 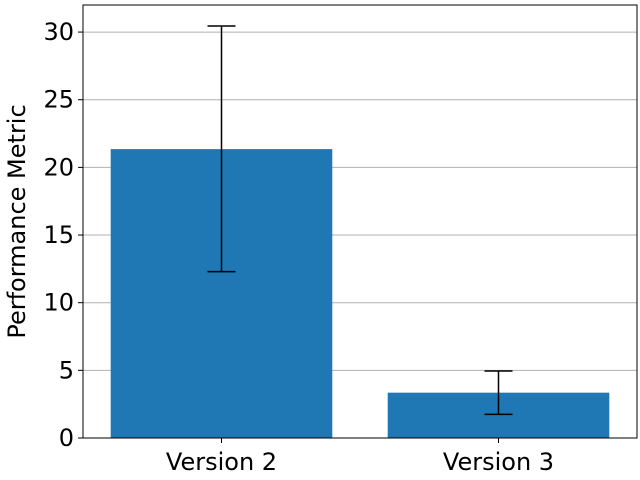 What do you see at coordinates (498, 462) in the screenshot?
I see `x-tick-label: Version 3` at bounding box center [498, 462].